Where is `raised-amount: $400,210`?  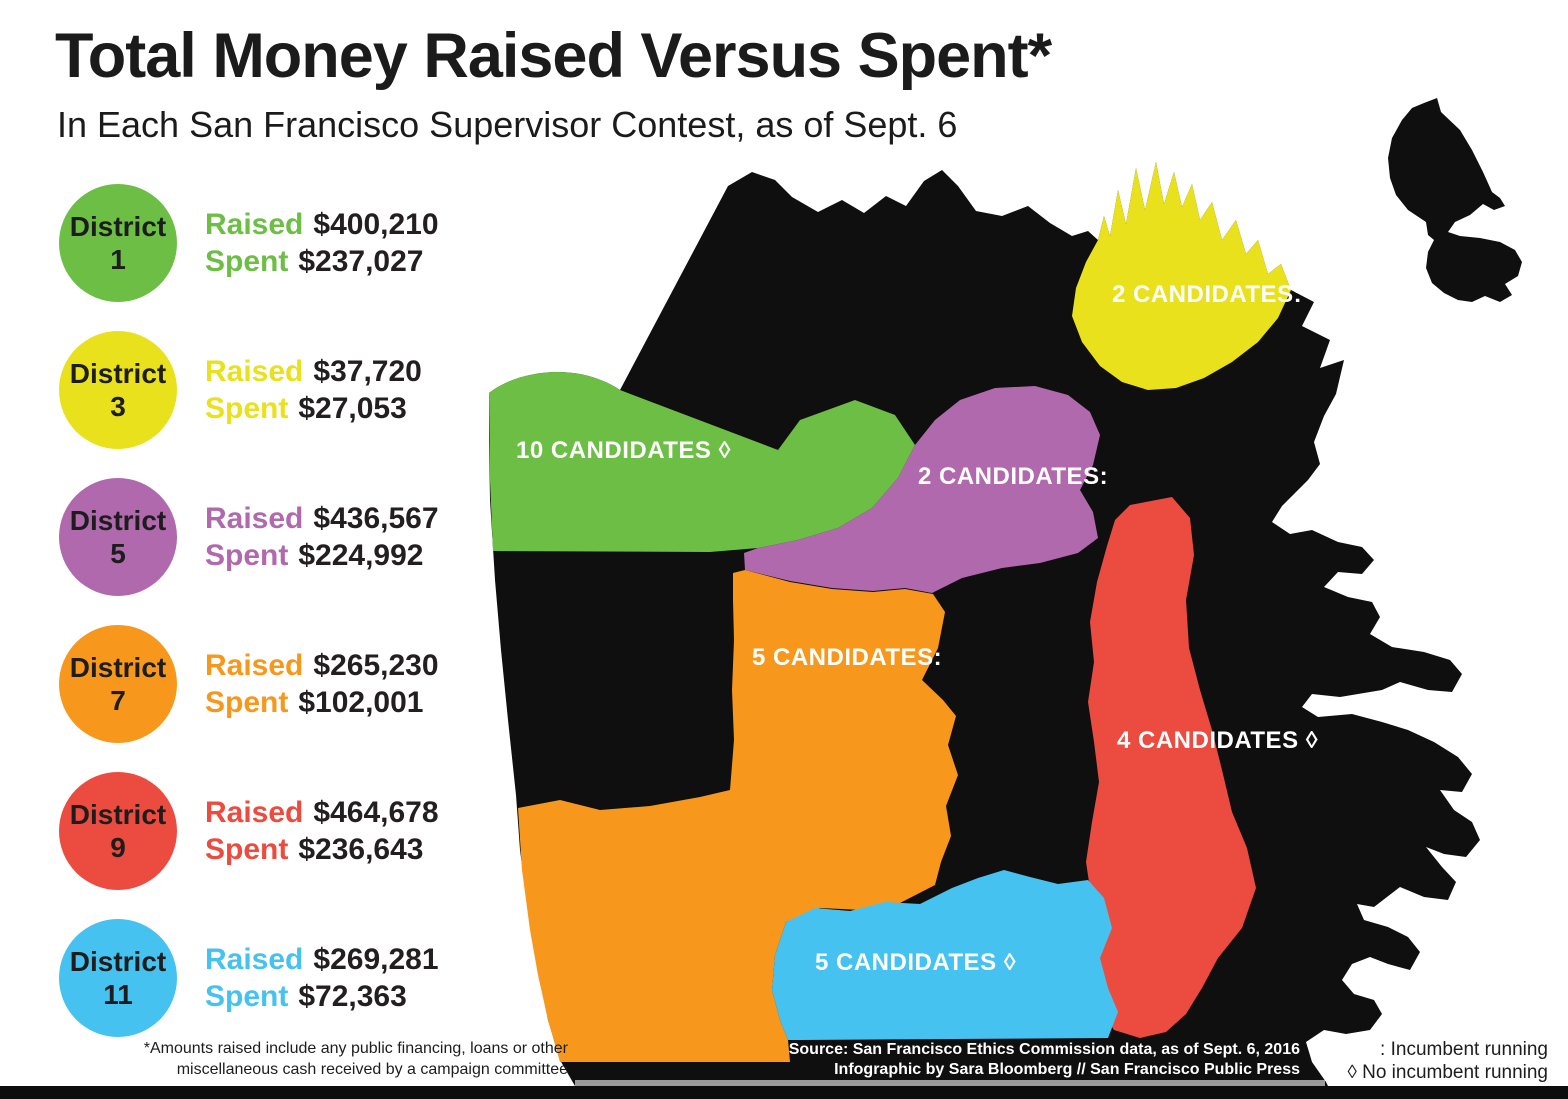 raised-amount: $400,210 is located at coordinates (376, 224).